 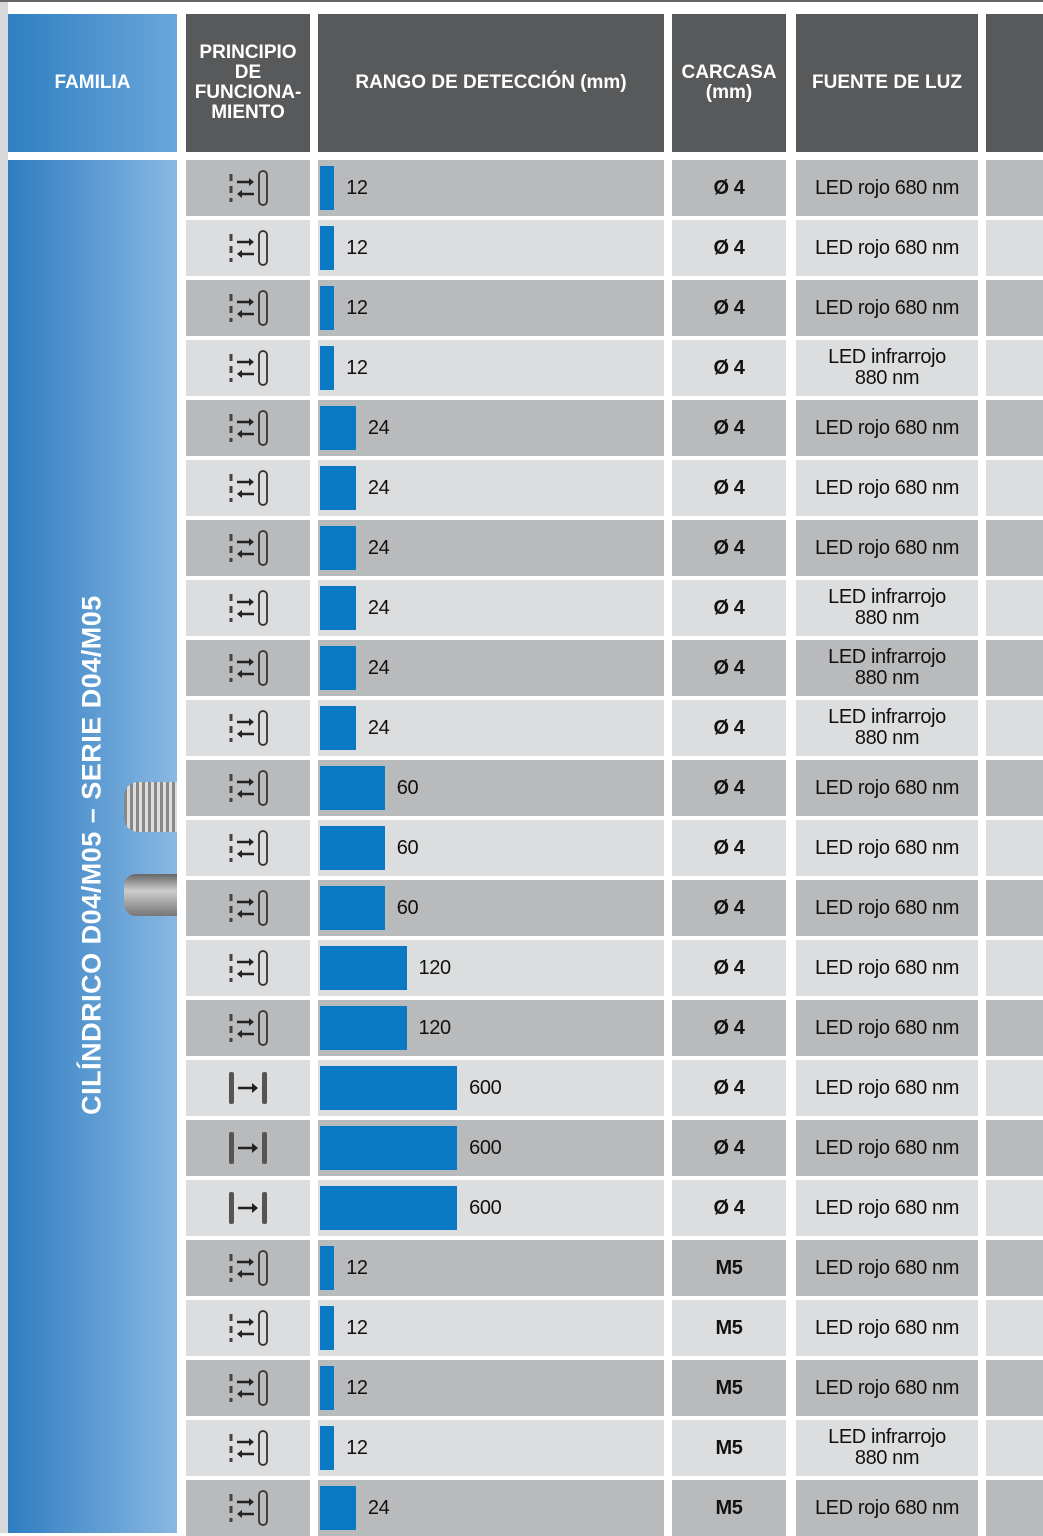 What do you see at coordinates (1014, 83) in the screenshot?
I see `extra-header` at bounding box center [1014, 83].